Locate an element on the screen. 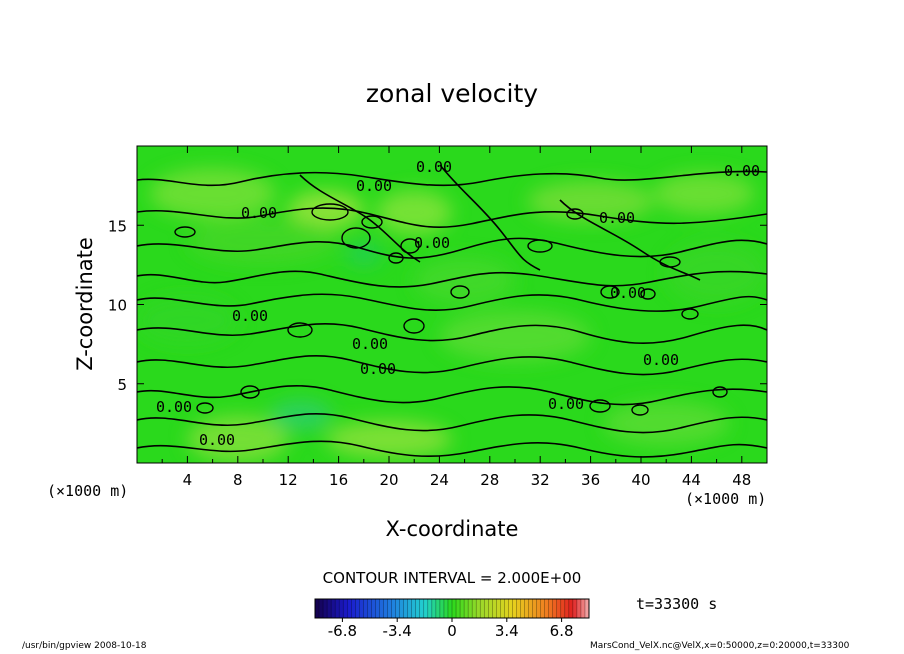 This screenshot has width=904, height=654. x-tick-label: 12 is located at coordinates (288, 480).